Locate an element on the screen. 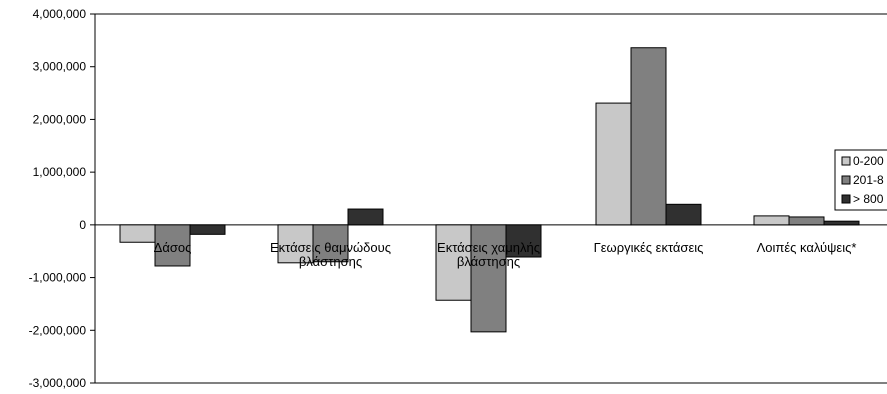  category-label: Δάσος is located at coordinates (173, 247).